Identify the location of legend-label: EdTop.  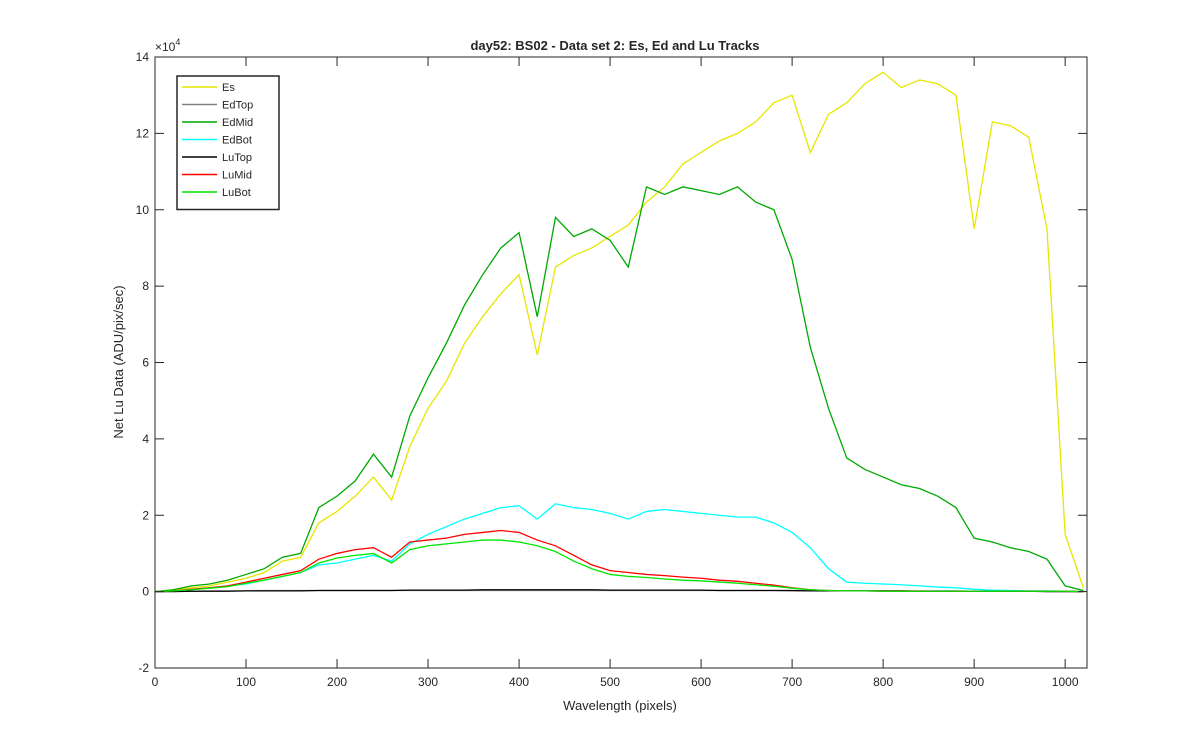
(237, 106).